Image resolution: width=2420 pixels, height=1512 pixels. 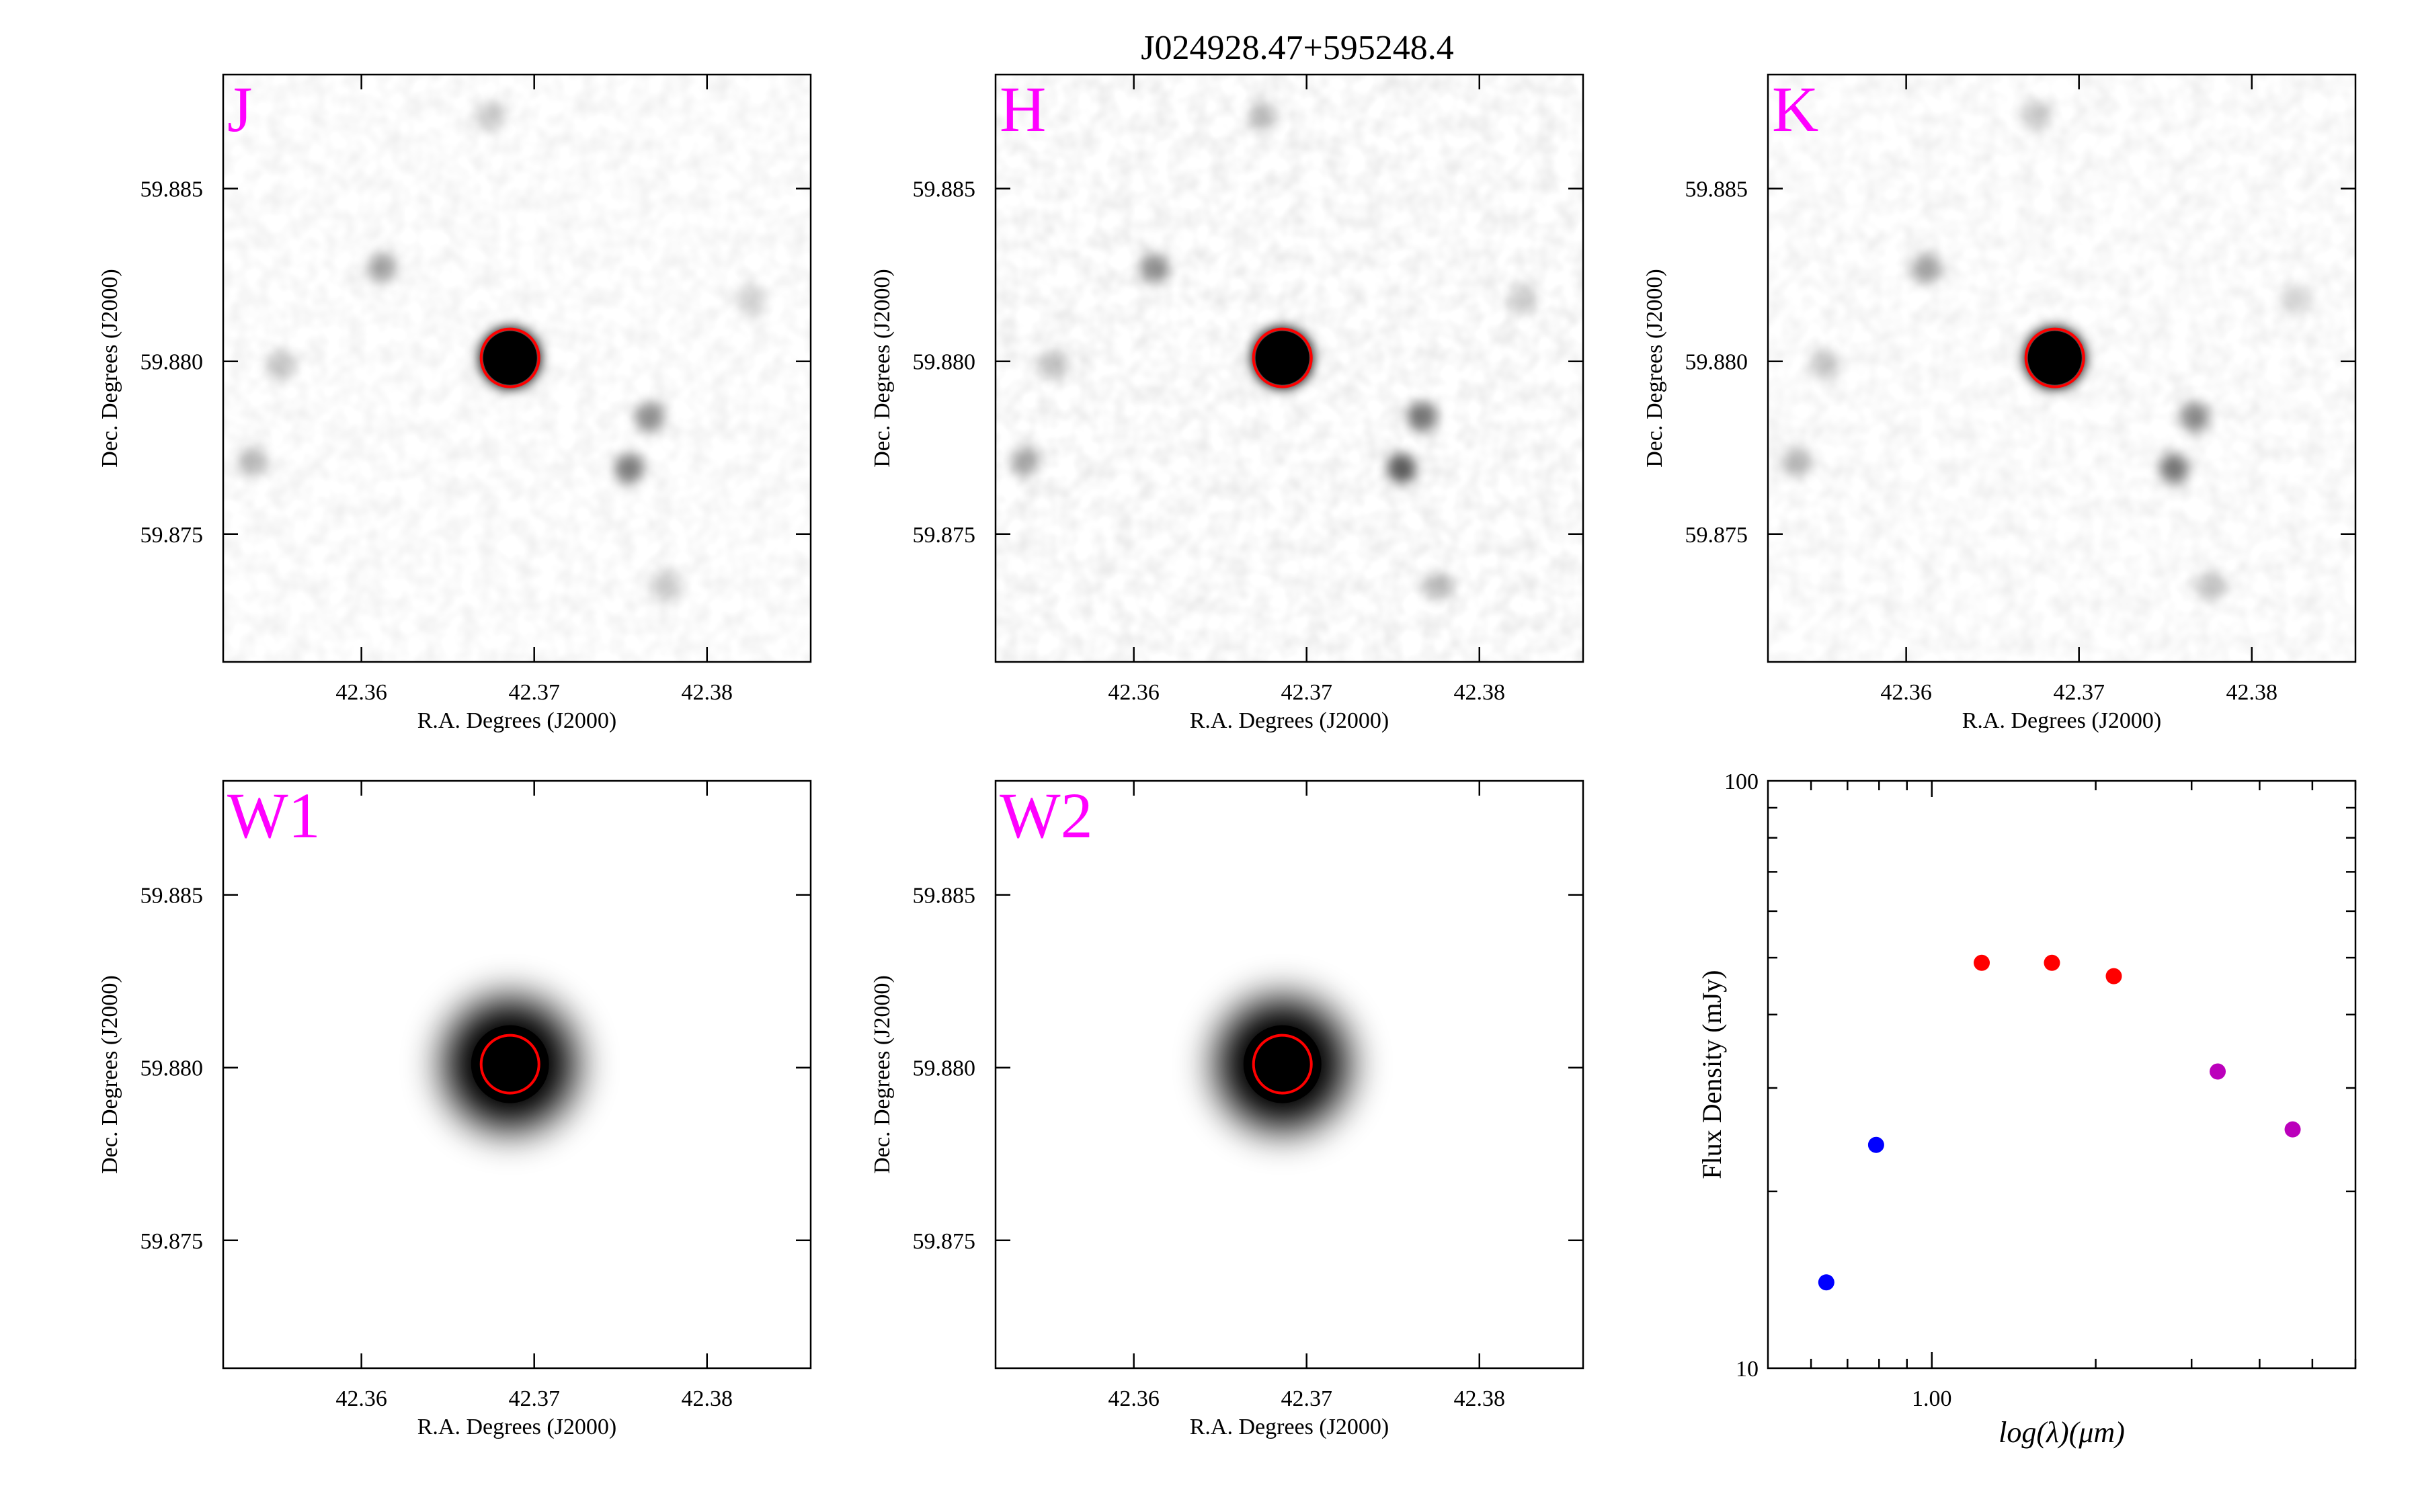 I want to click on band-label: K, so click(x=1795, y=109).